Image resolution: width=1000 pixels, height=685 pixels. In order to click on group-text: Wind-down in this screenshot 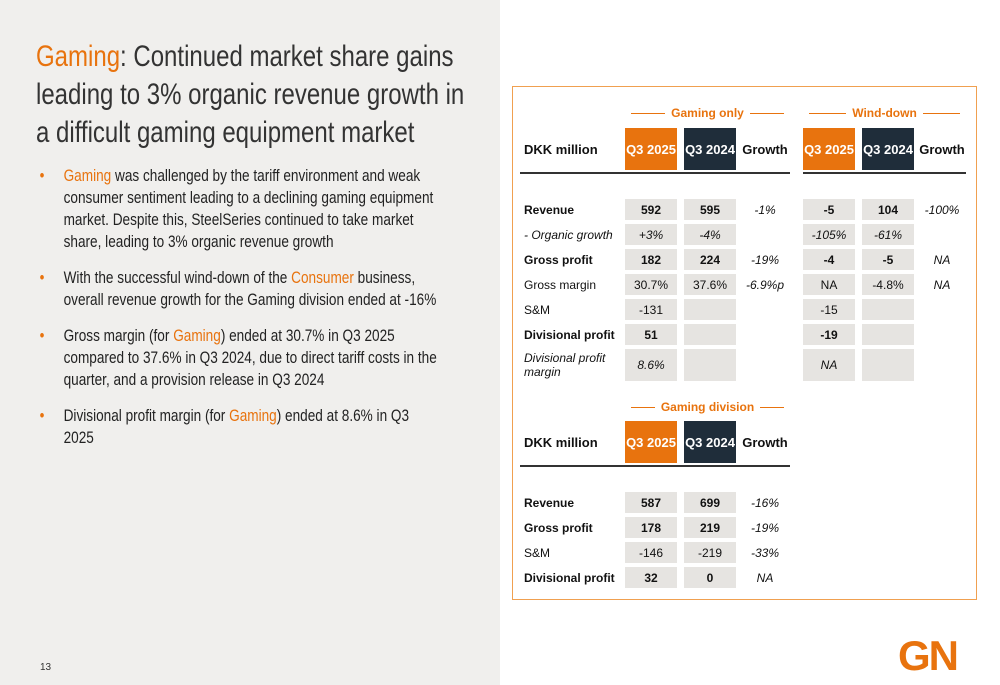, I will do `click(884, 113)`.